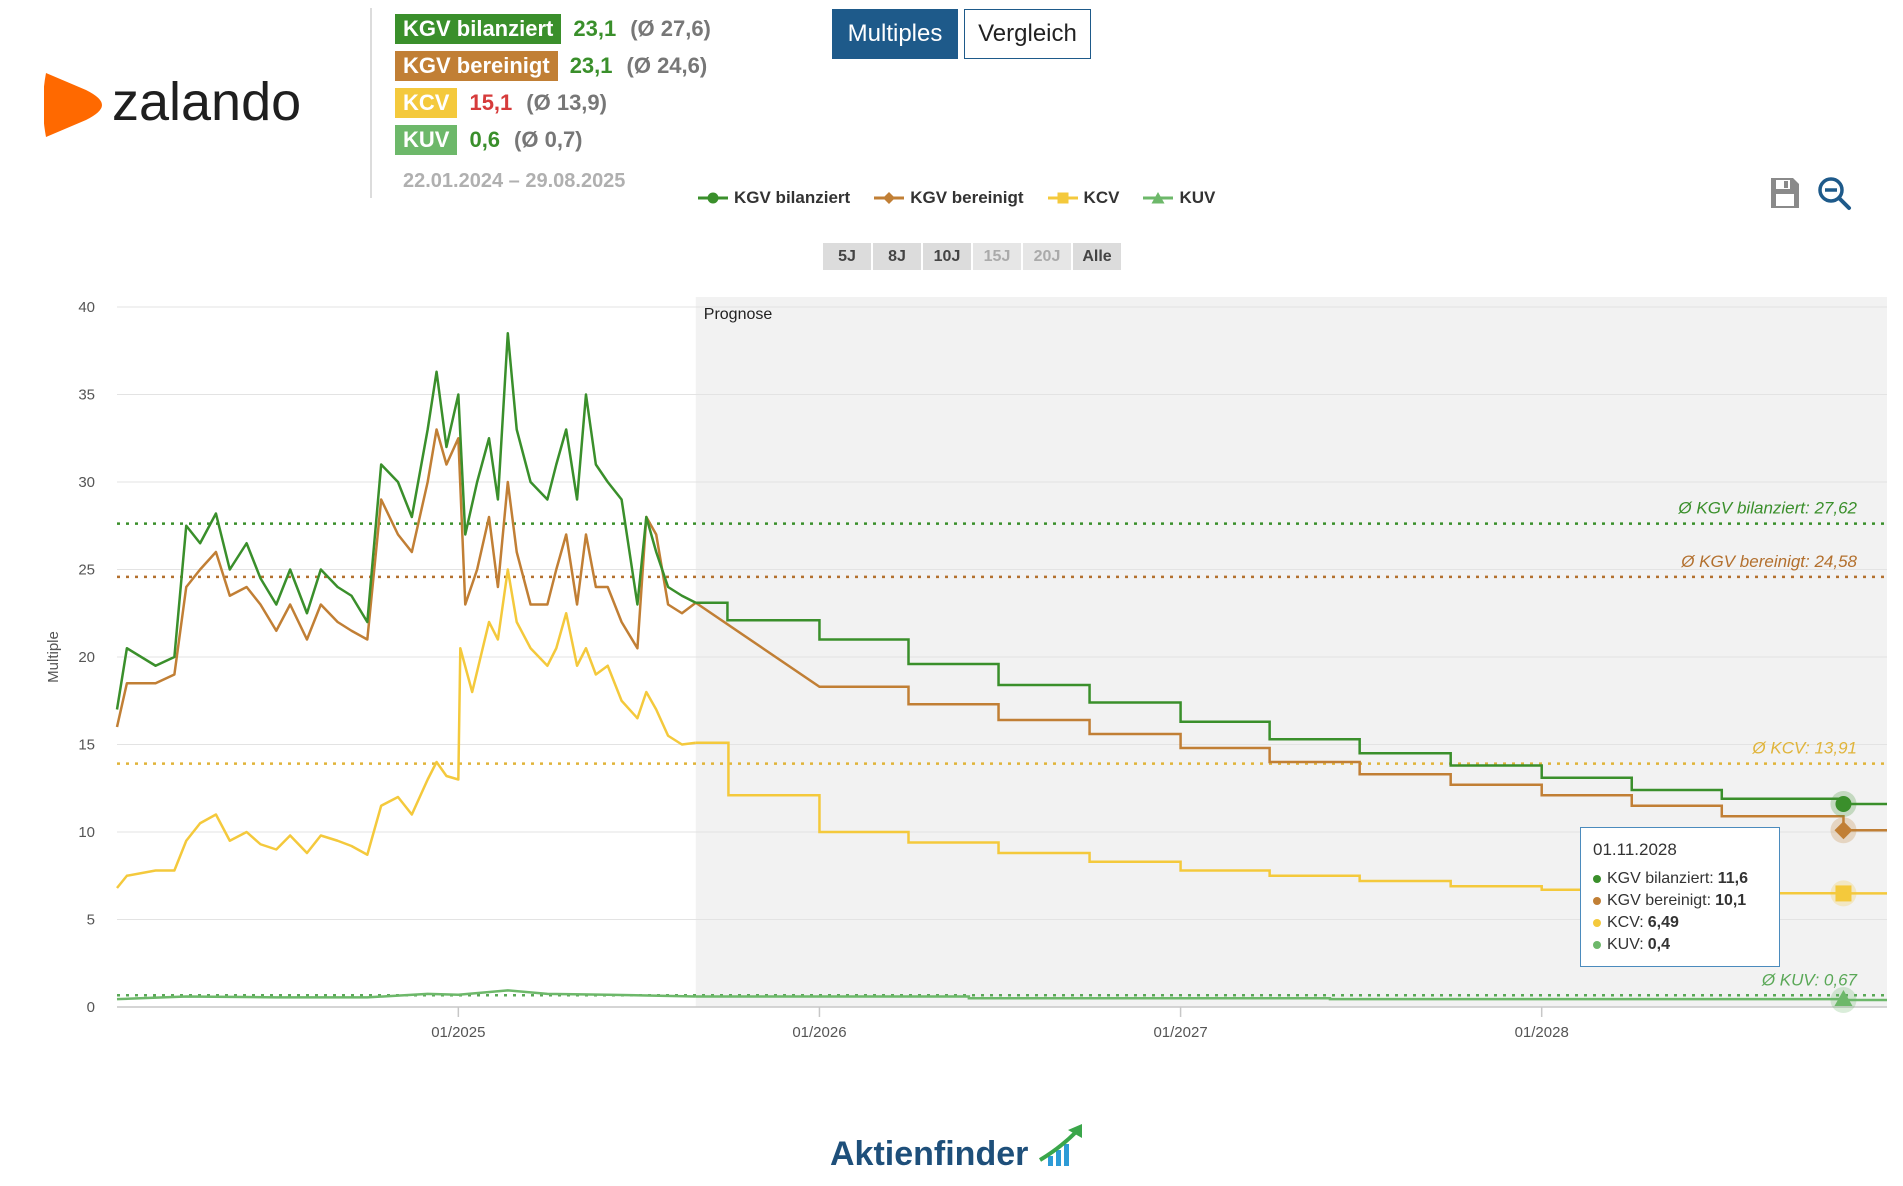  What do you see at coordinates (1767, 508) in the screenshot?
I see `average-label: Ø KGV bilanziert: 27,62` at bounding box center [1767, 508].